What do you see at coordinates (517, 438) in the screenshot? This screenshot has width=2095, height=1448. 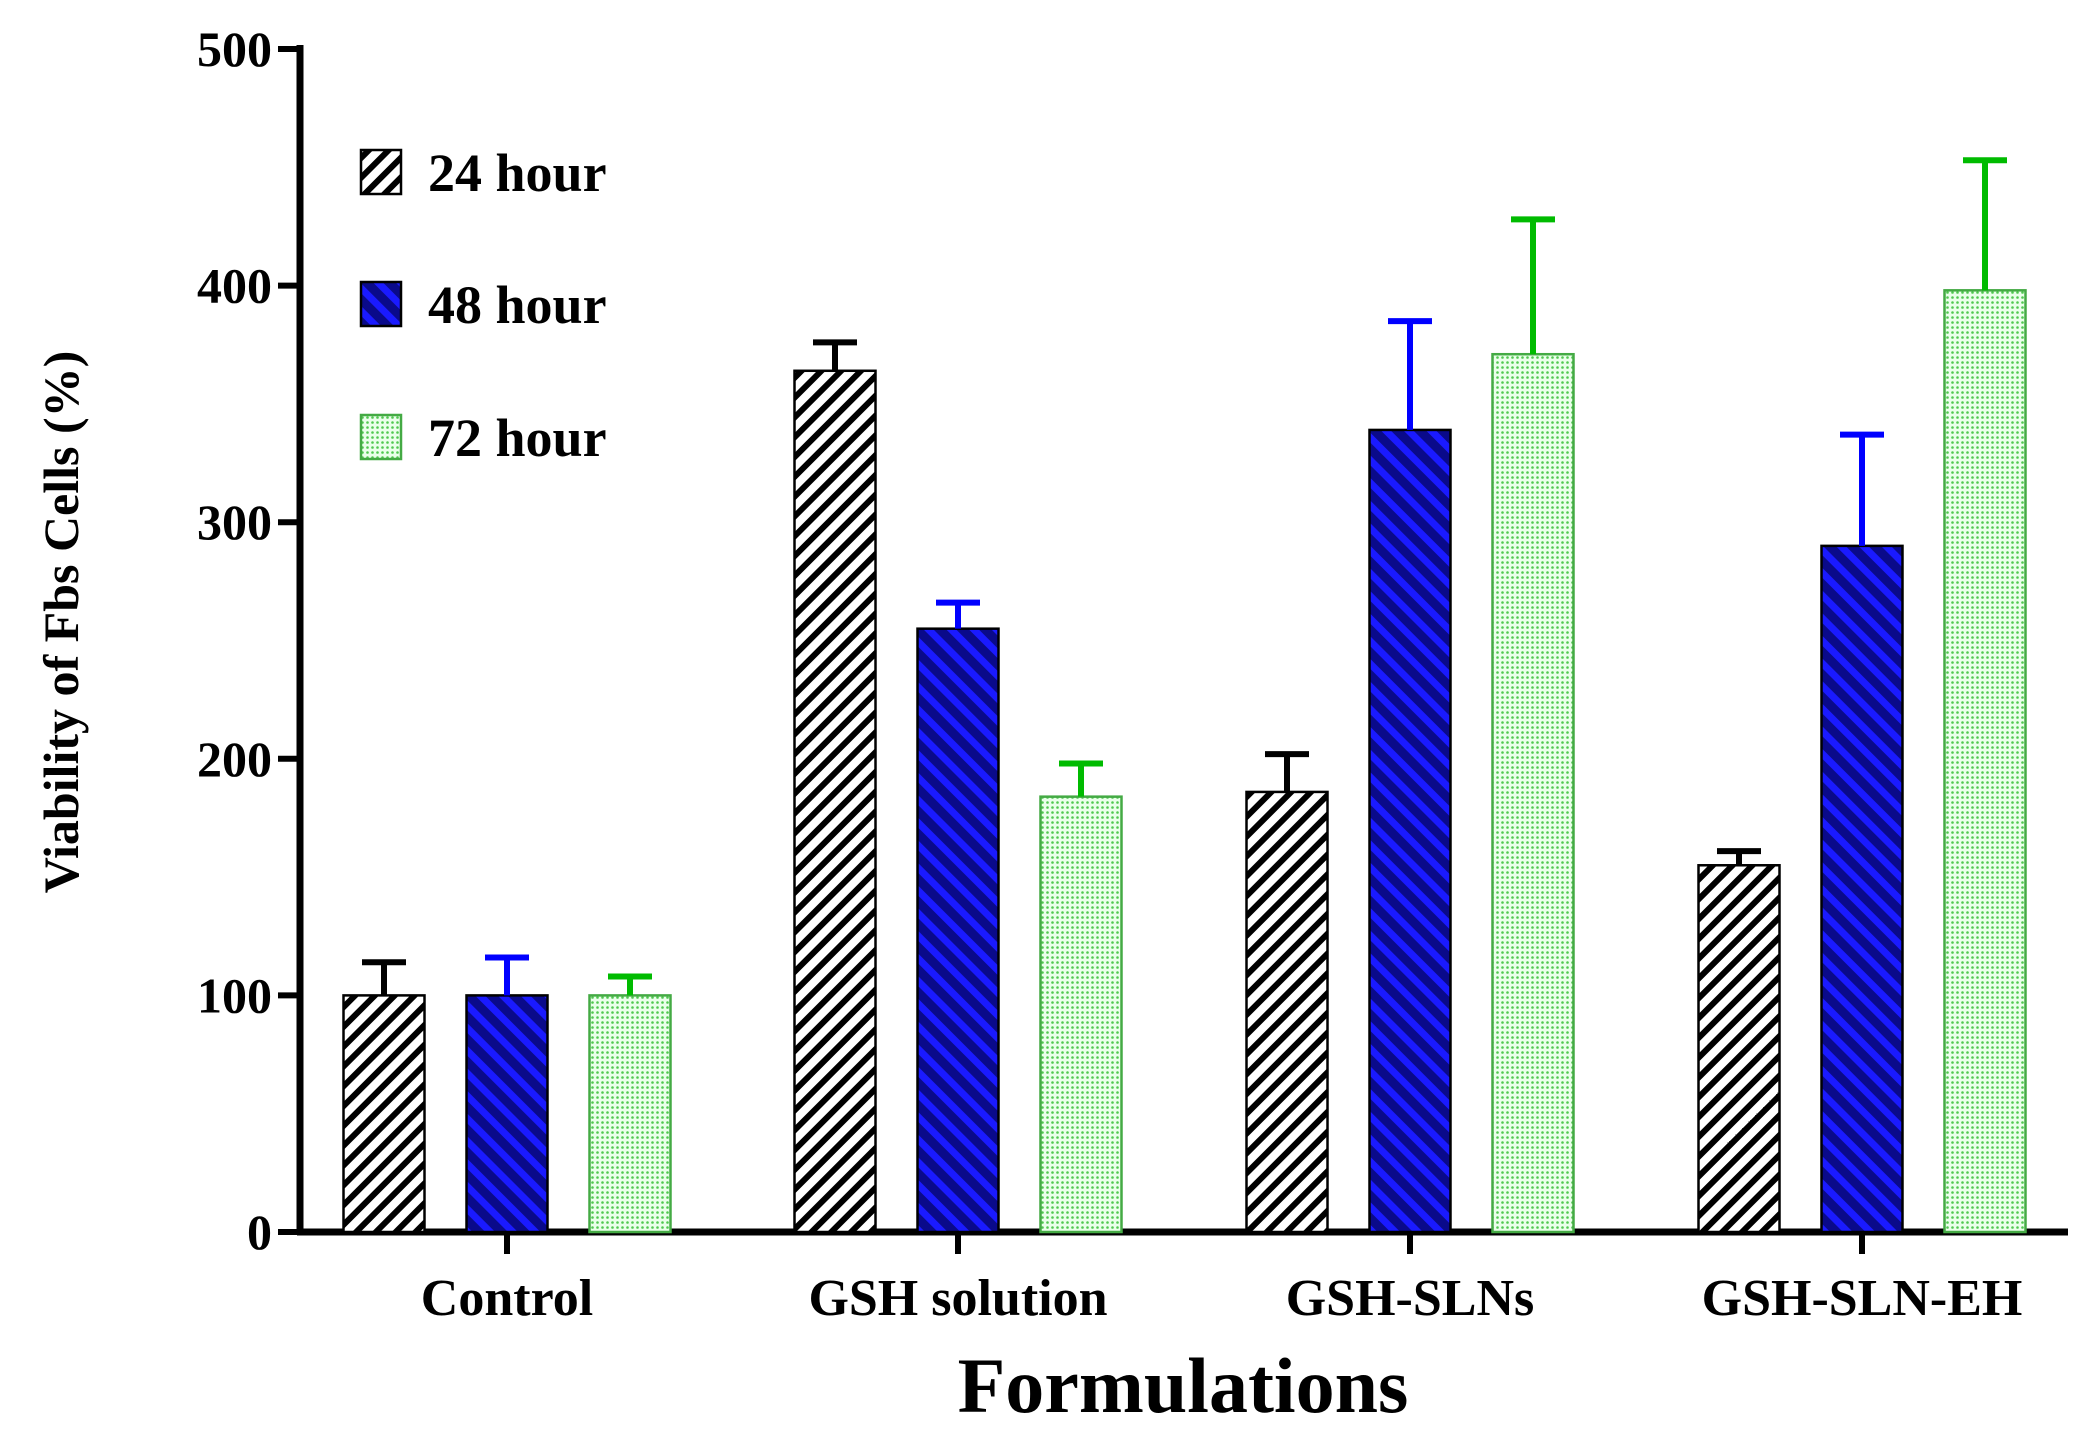 I see `legend-label: 72 hour` at bounding box center [517, 438].